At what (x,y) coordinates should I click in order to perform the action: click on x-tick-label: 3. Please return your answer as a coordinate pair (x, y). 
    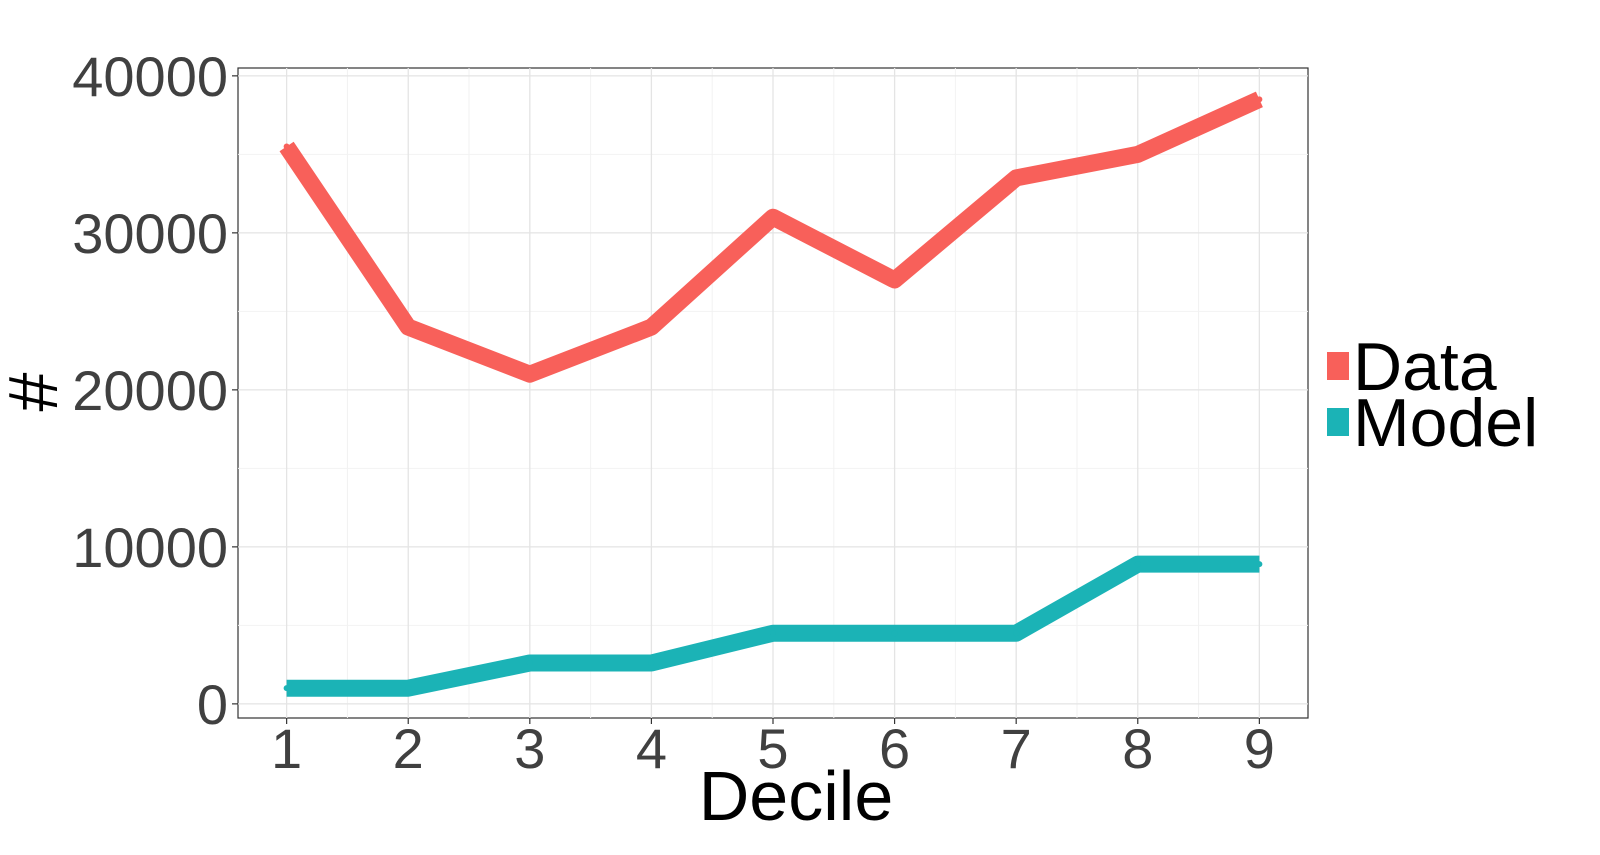
    Looking at the image, I should click on (529, 748).